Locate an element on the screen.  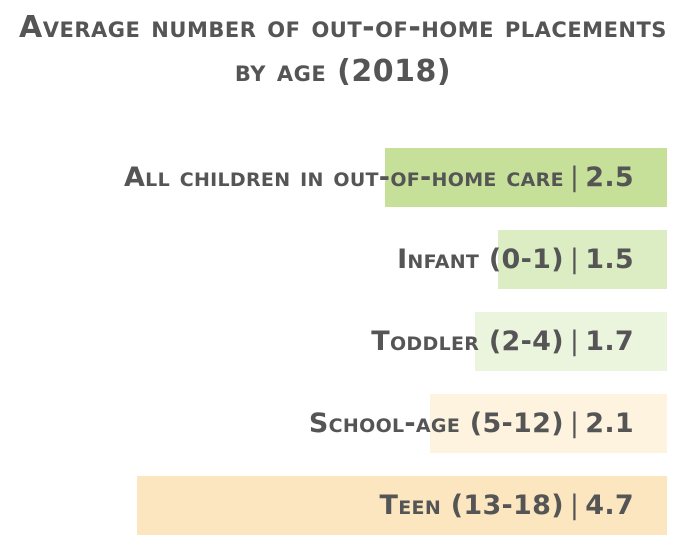
category-label: Teen (13-18) is located at coordinates (471, 505).